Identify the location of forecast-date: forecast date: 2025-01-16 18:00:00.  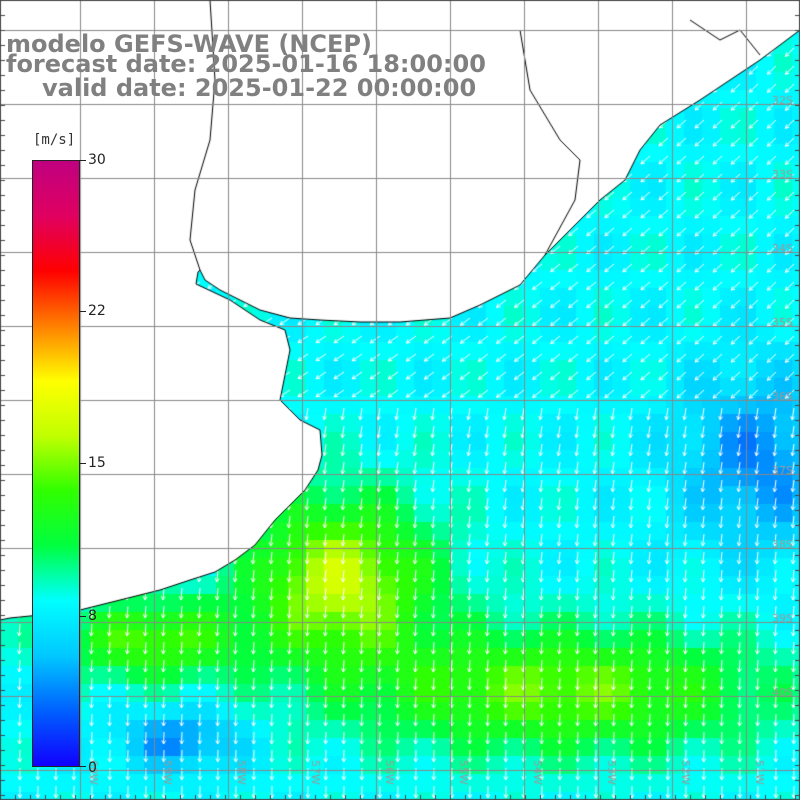
(246, 64).